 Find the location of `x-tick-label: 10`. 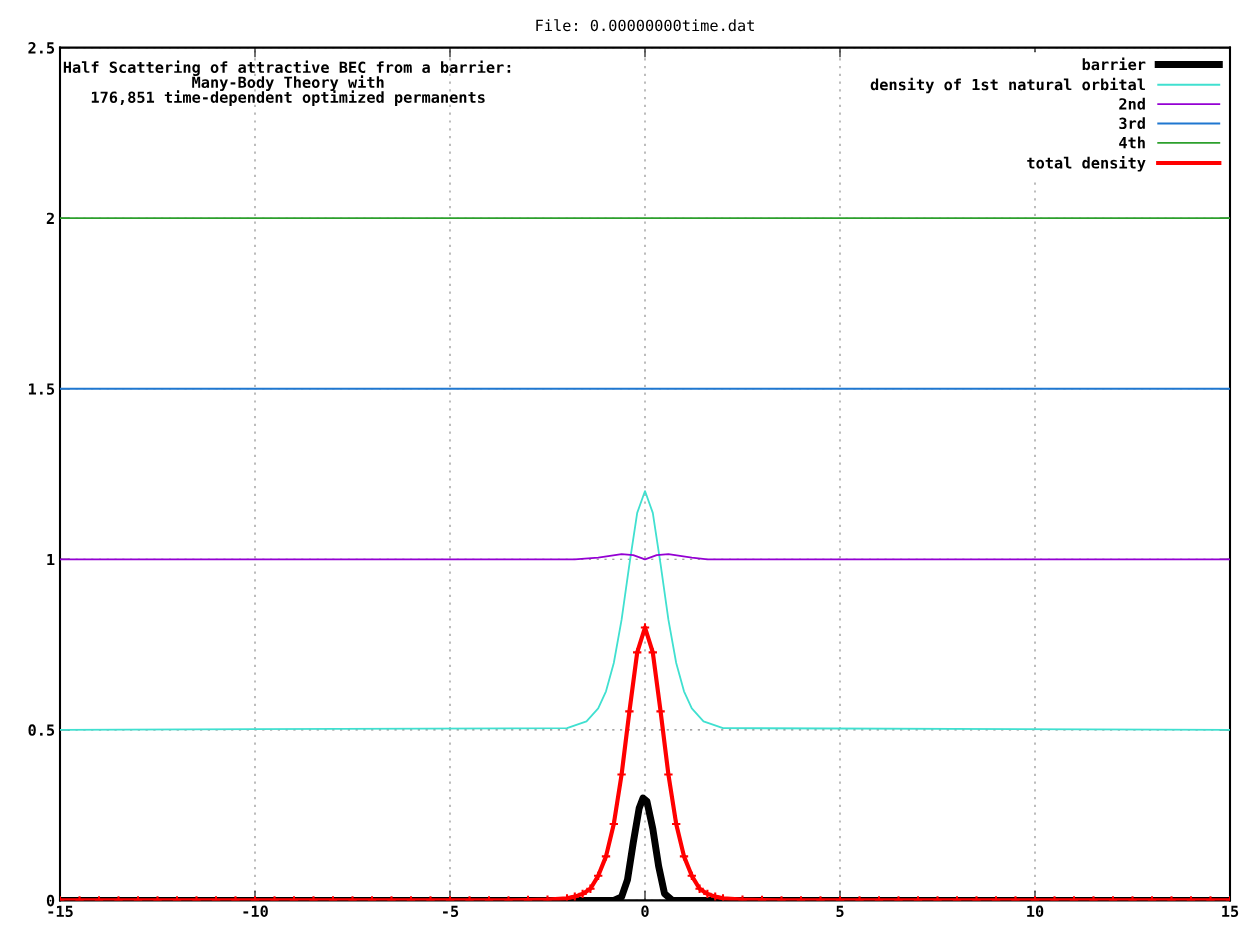

x-tick-label: 10 is located at coordinates (1035, 911).